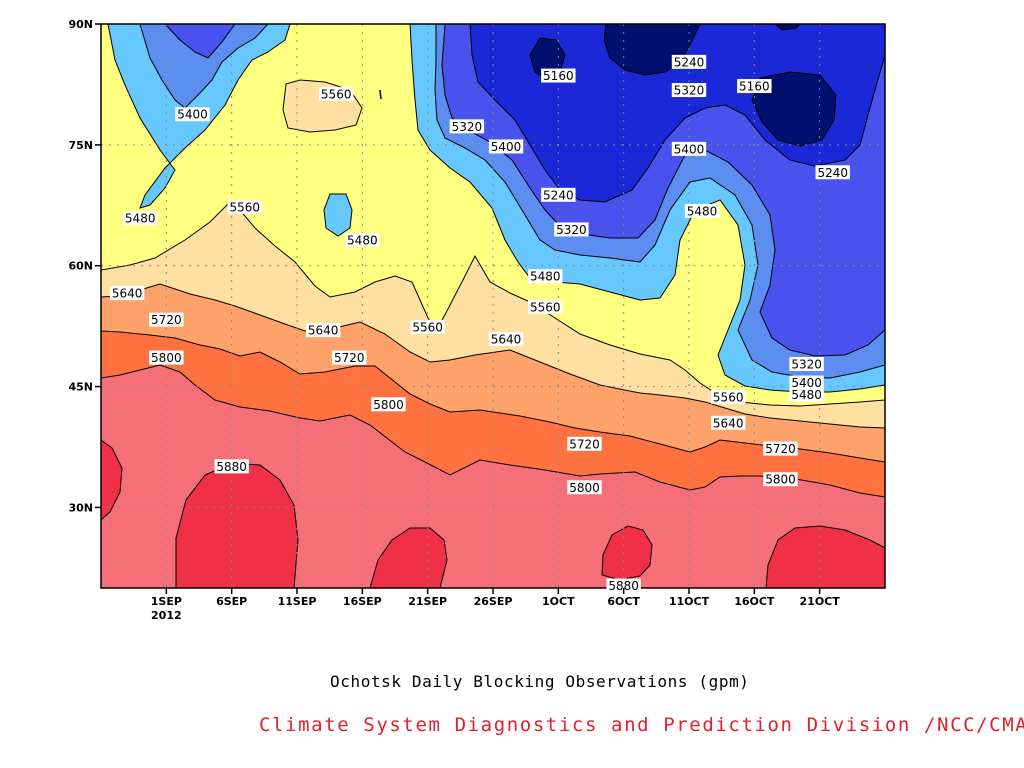 Image resolution: width=1024 pixels, height=768 pixels. I want to click on y-tick-label: 75N, so click(80, 145).